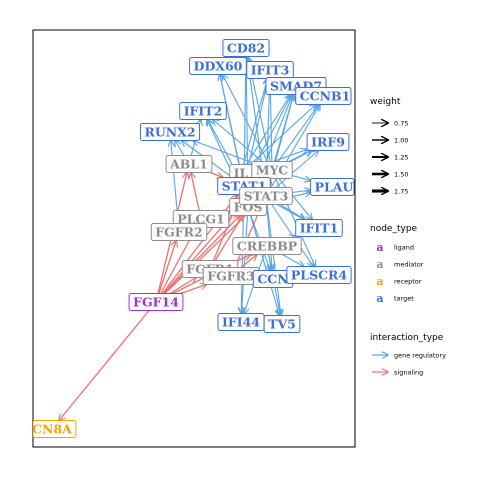  I want to click on node-label: IFIT3, so click(270, 70).